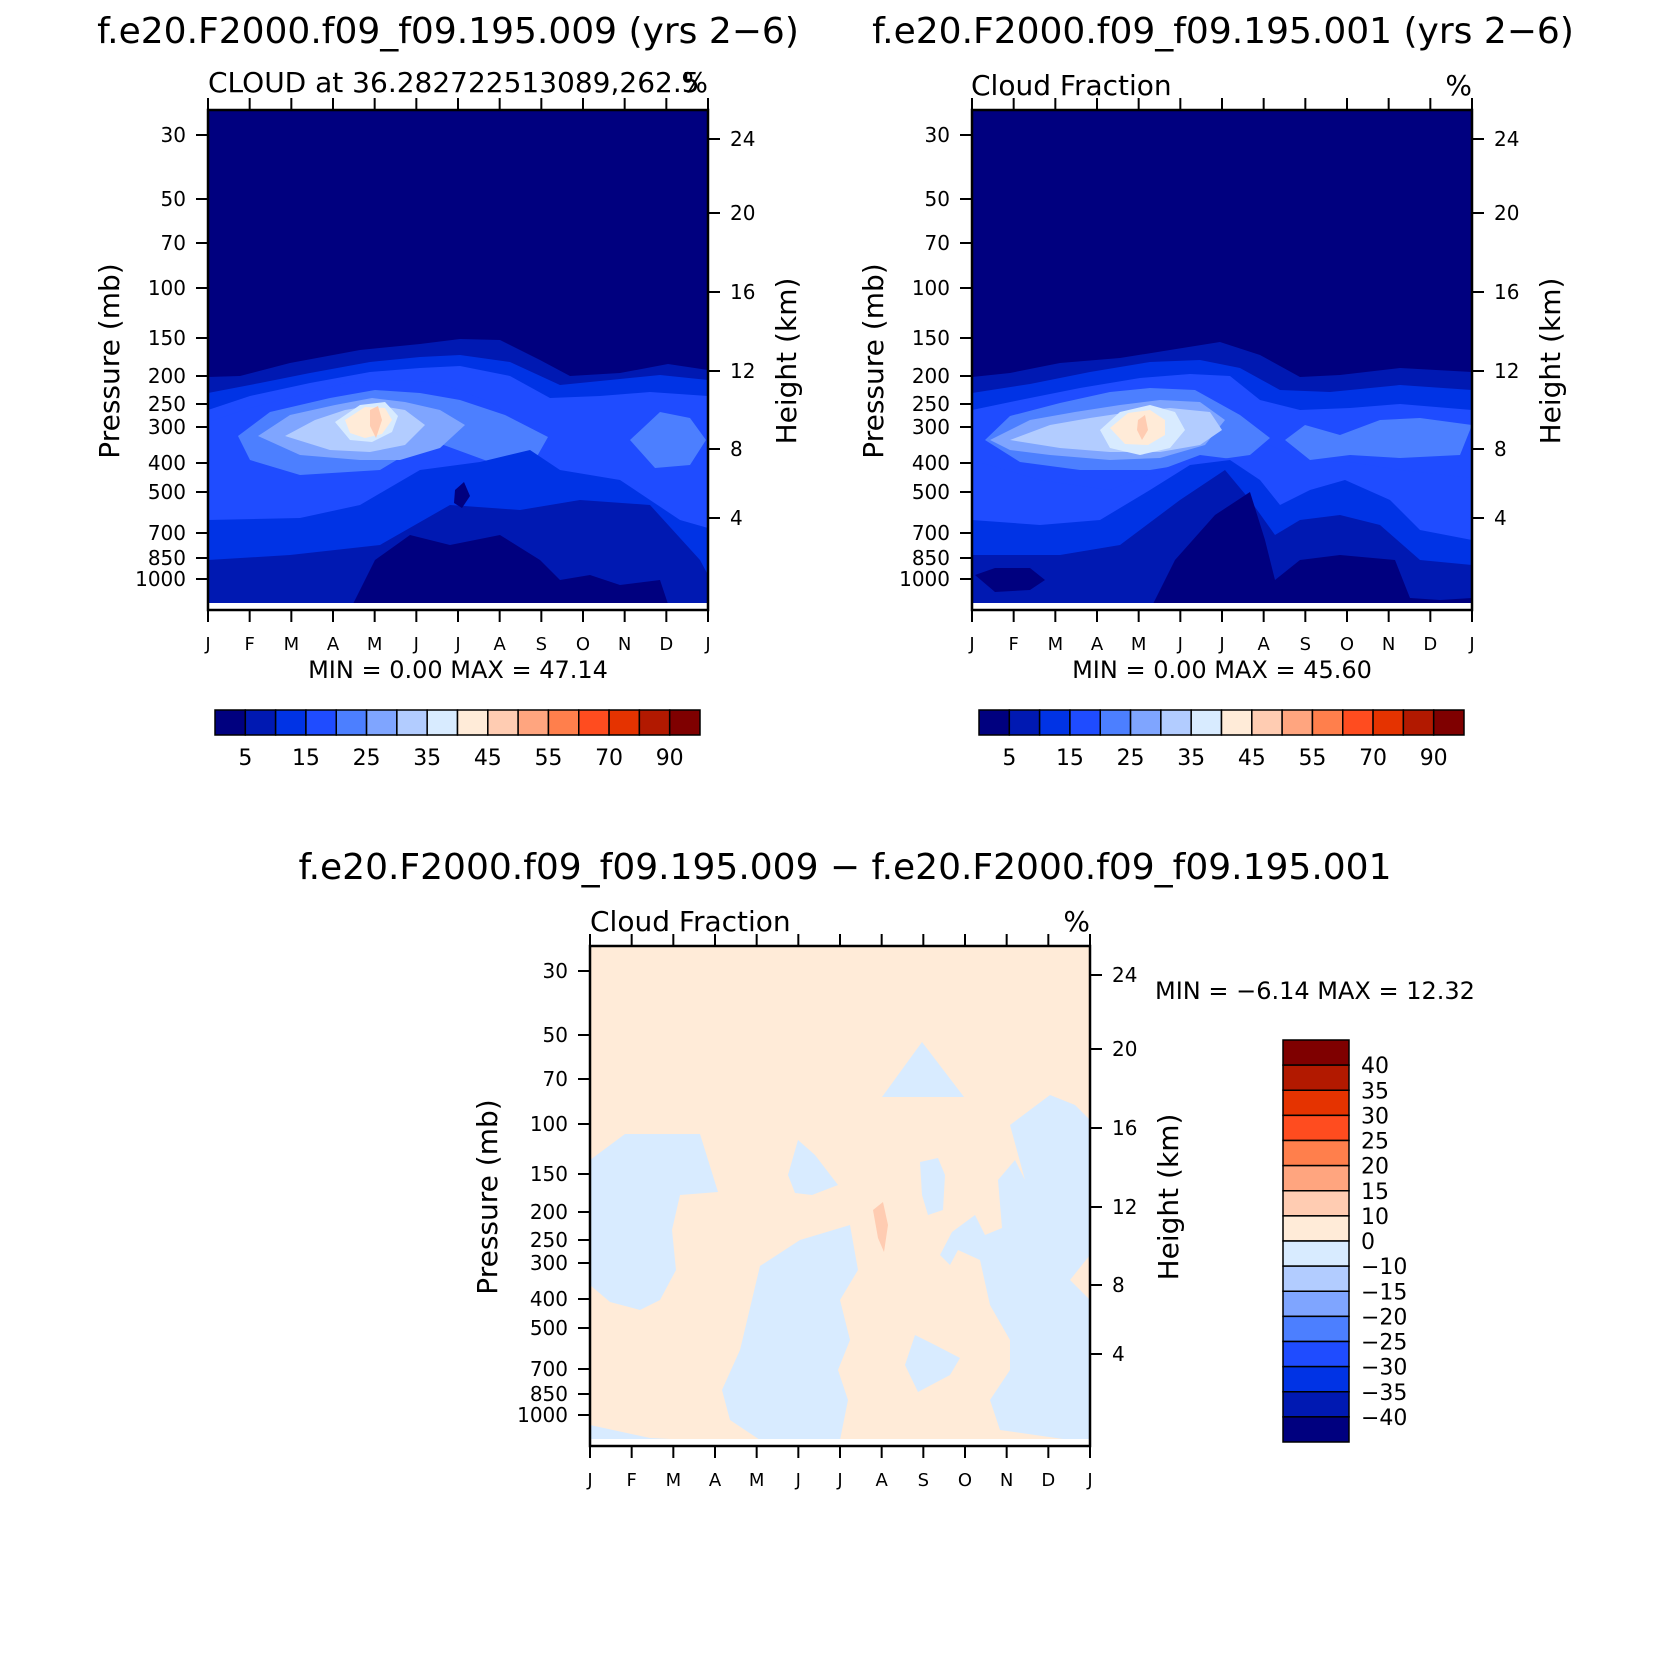 The height and width of the screenshot is (1669, 1669). Describe the element at coordinates (1384, 1393) in the screenshot. I see `colorbar-label: −35` at that location.